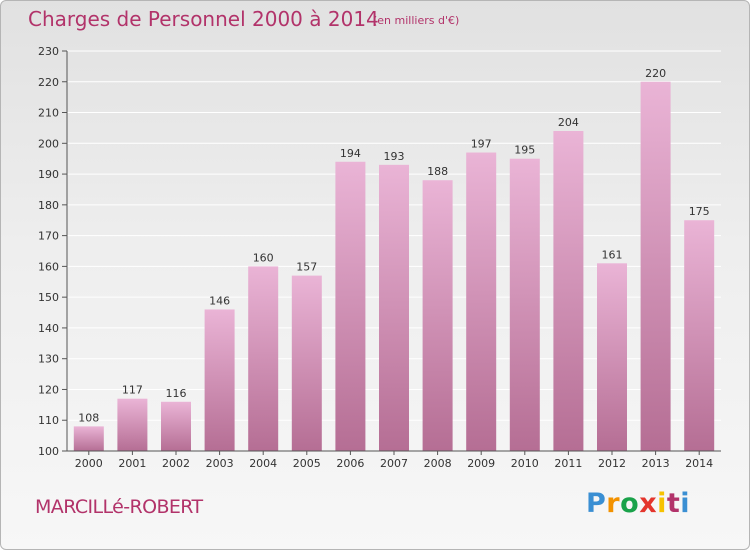 The image size is (750, 550). What do you see at coordinates (219, 300) in the screenshot?
I see `bar-value-label: 146` at bounding box center [219, 300].